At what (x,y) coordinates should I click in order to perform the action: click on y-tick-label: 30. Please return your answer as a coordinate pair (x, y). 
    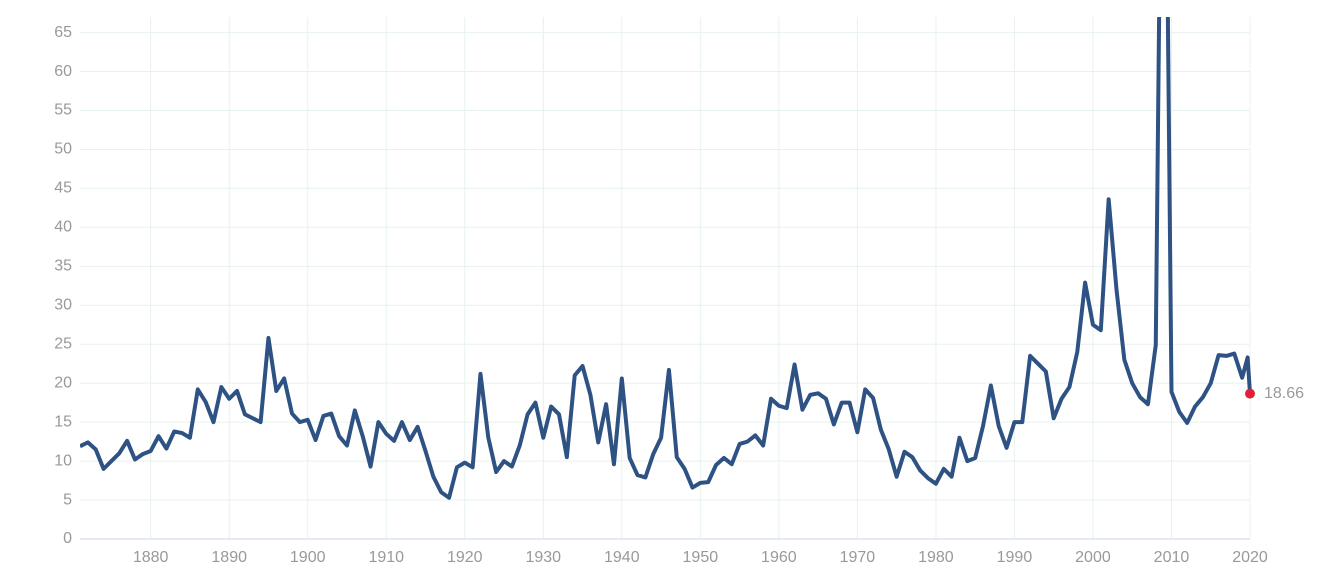
    Looking at the image, I should click on (63, 304).